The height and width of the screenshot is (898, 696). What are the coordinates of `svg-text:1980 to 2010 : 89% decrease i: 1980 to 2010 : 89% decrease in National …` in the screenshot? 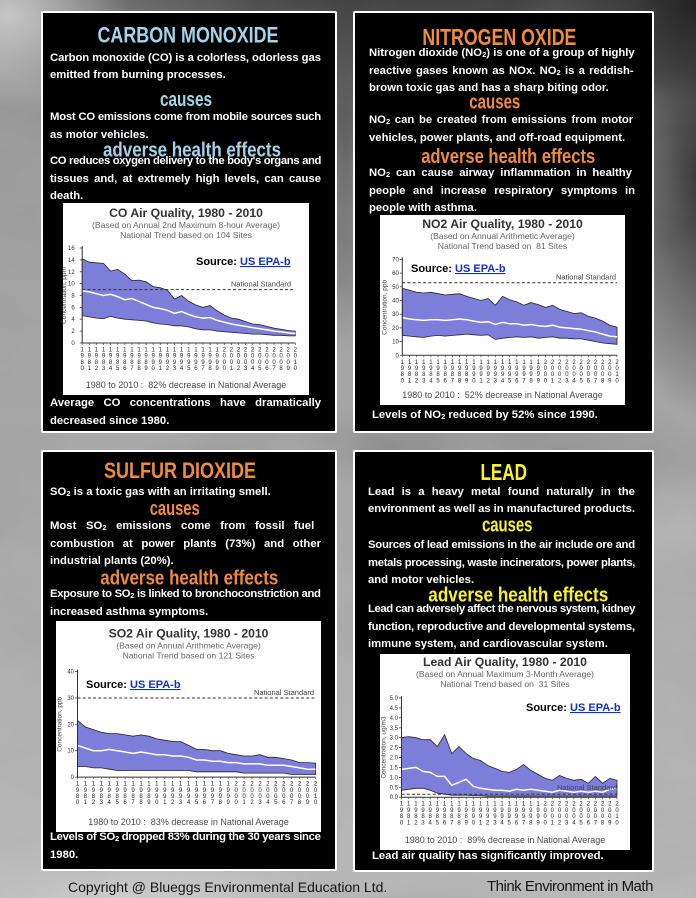 It's located at (505, 840).